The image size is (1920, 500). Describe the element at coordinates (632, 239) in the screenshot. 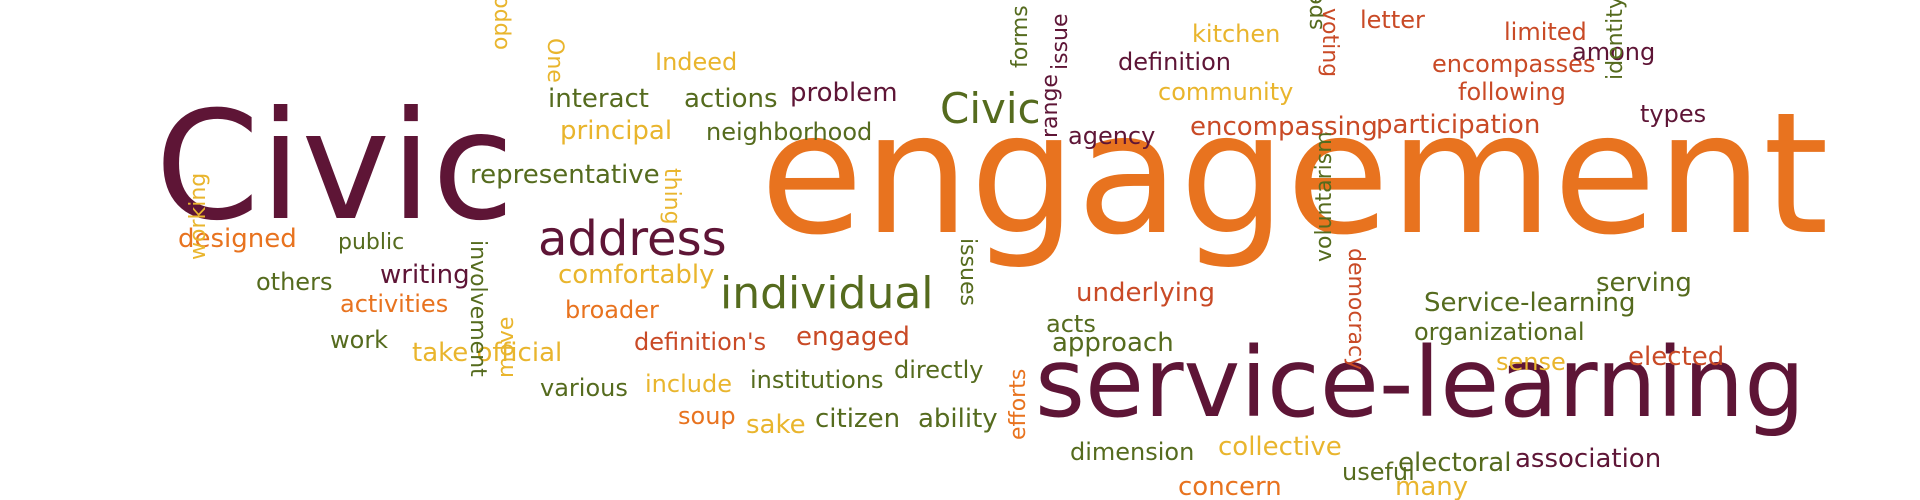

I see `word-3: address` at that location.